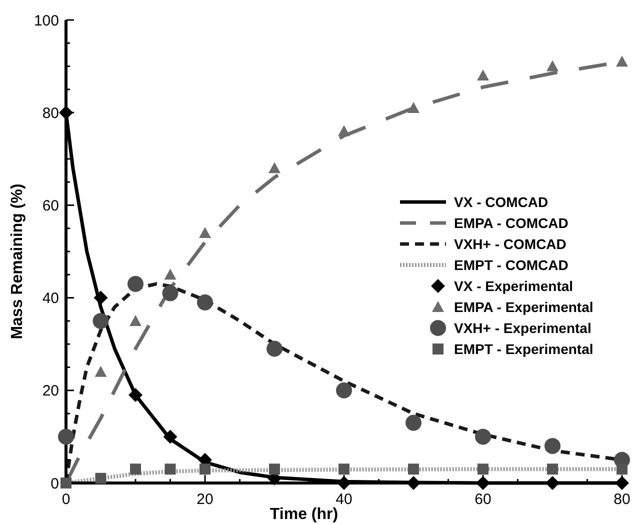 This screenshot has height=524, width=632. I want to click on legend-label: EMPT - COMCAD, so click(511, 264).